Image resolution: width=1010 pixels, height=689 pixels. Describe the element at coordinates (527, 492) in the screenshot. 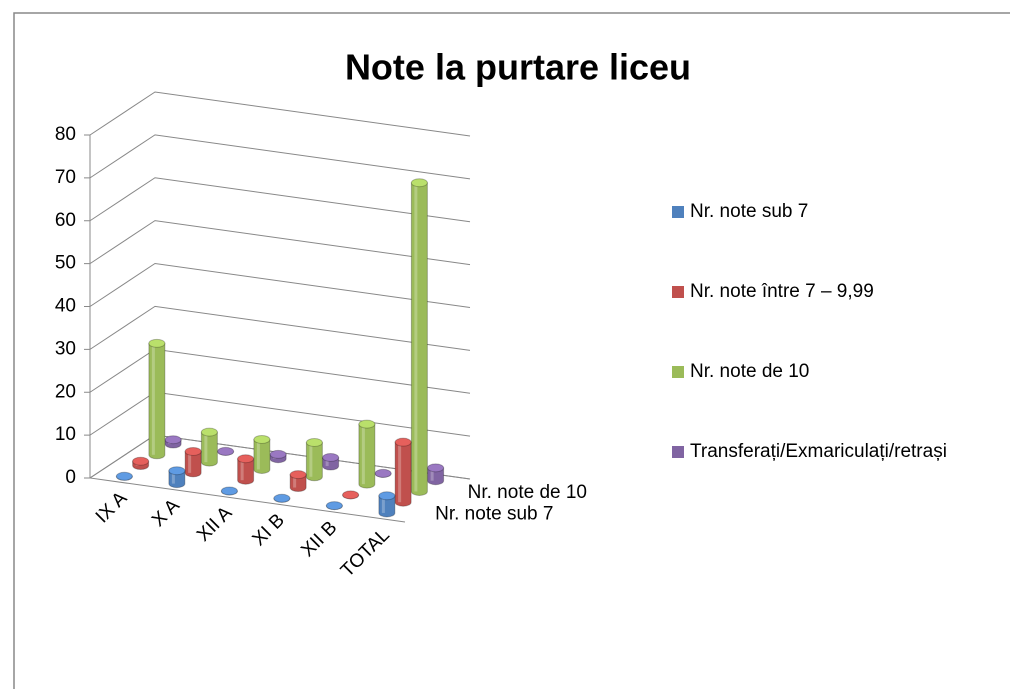

I see `depth-label: Nr. note de 10` at that location.